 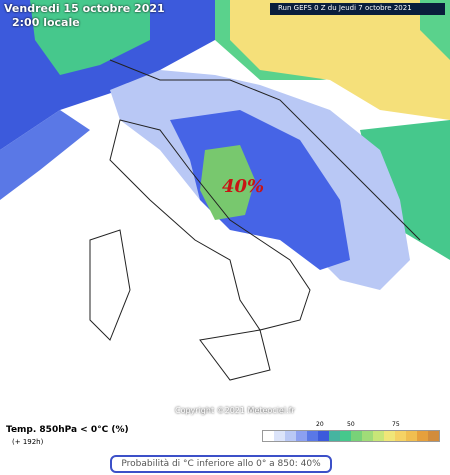 What do you see at coordinates (28, 442) in the screenshot?
I see `legend-subtitle: (+ 192h)` at bounding box center [28, 442].